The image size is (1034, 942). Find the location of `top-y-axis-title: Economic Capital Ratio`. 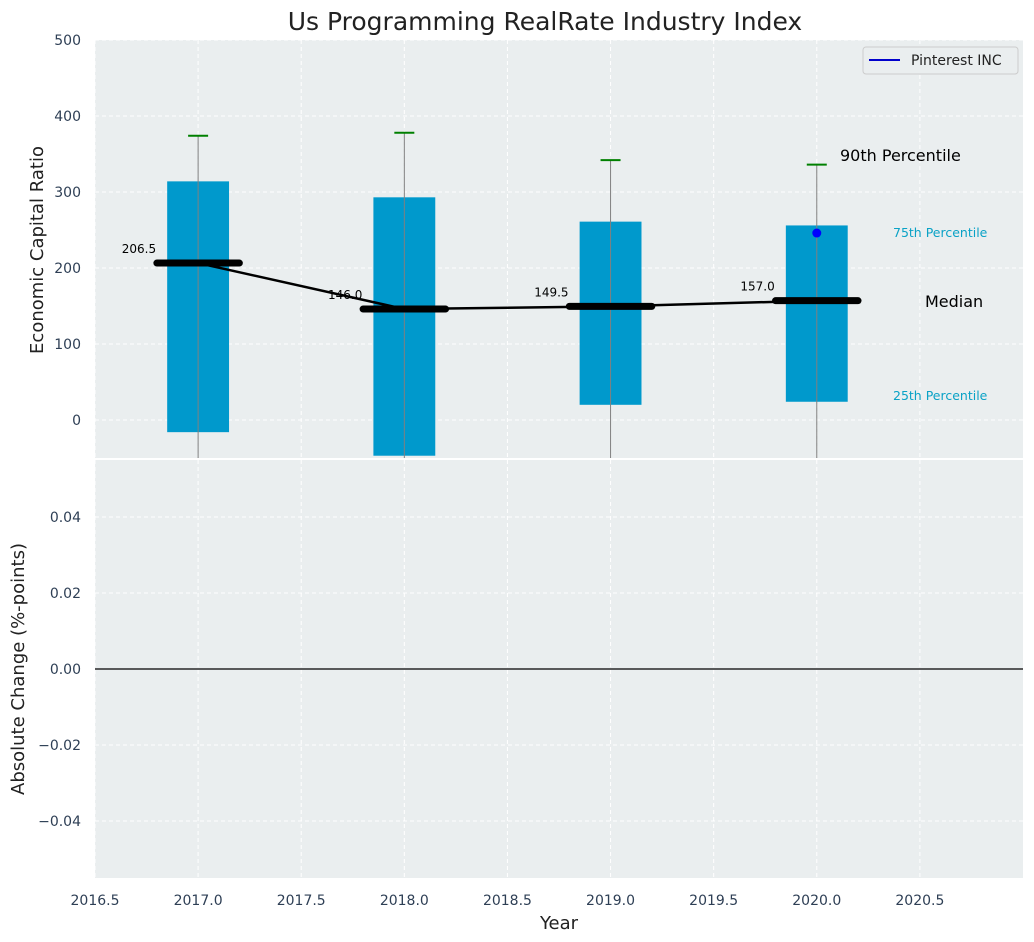

top-y-axis-title: Economic Capital Ratio is located at coordinates (37, 250).